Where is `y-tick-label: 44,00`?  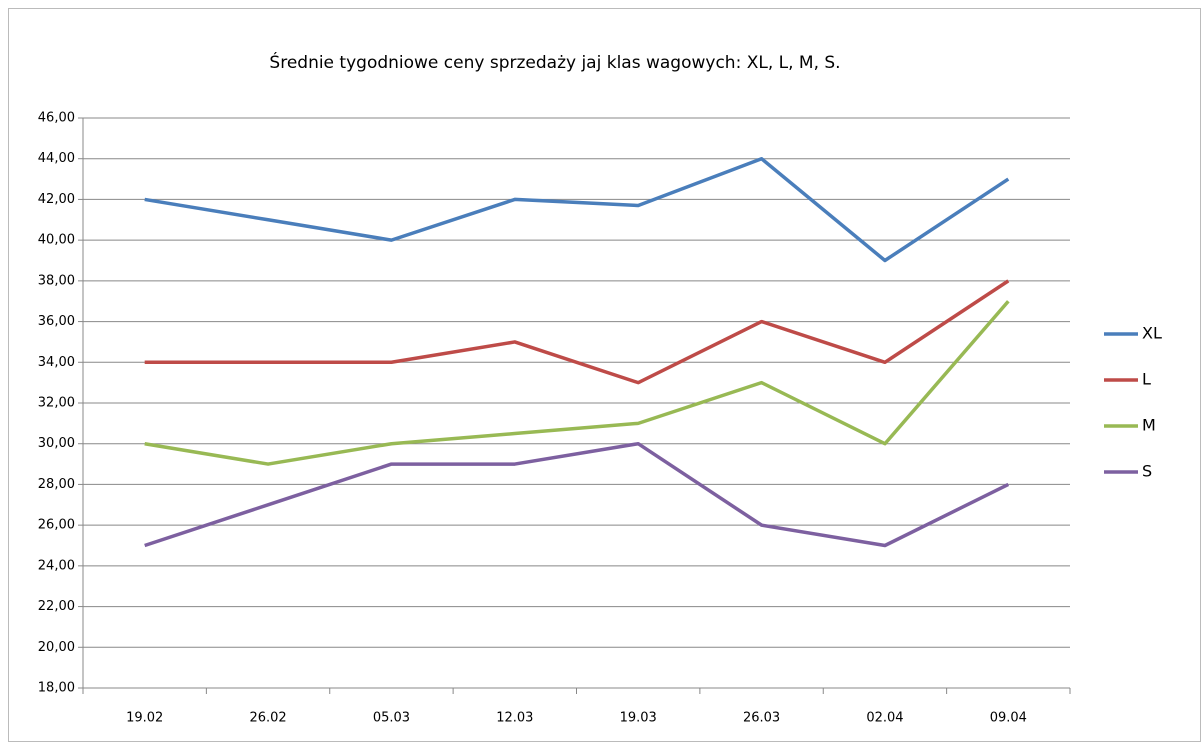
y-tick-label: 44,00 is located at coordinates (56, 158).